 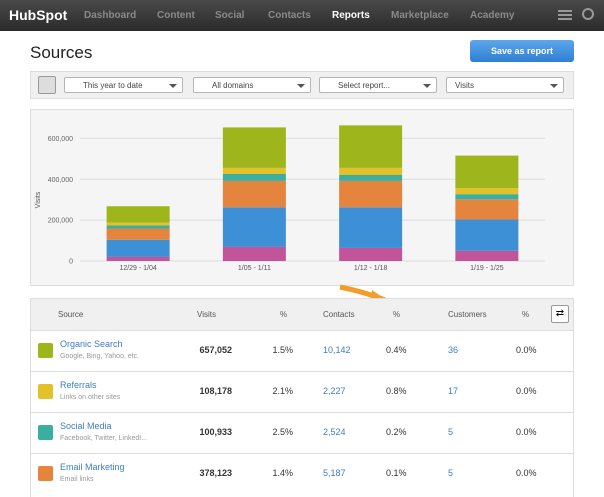 I want to click on table-cell: 2,524, so click(x=334, y=432).